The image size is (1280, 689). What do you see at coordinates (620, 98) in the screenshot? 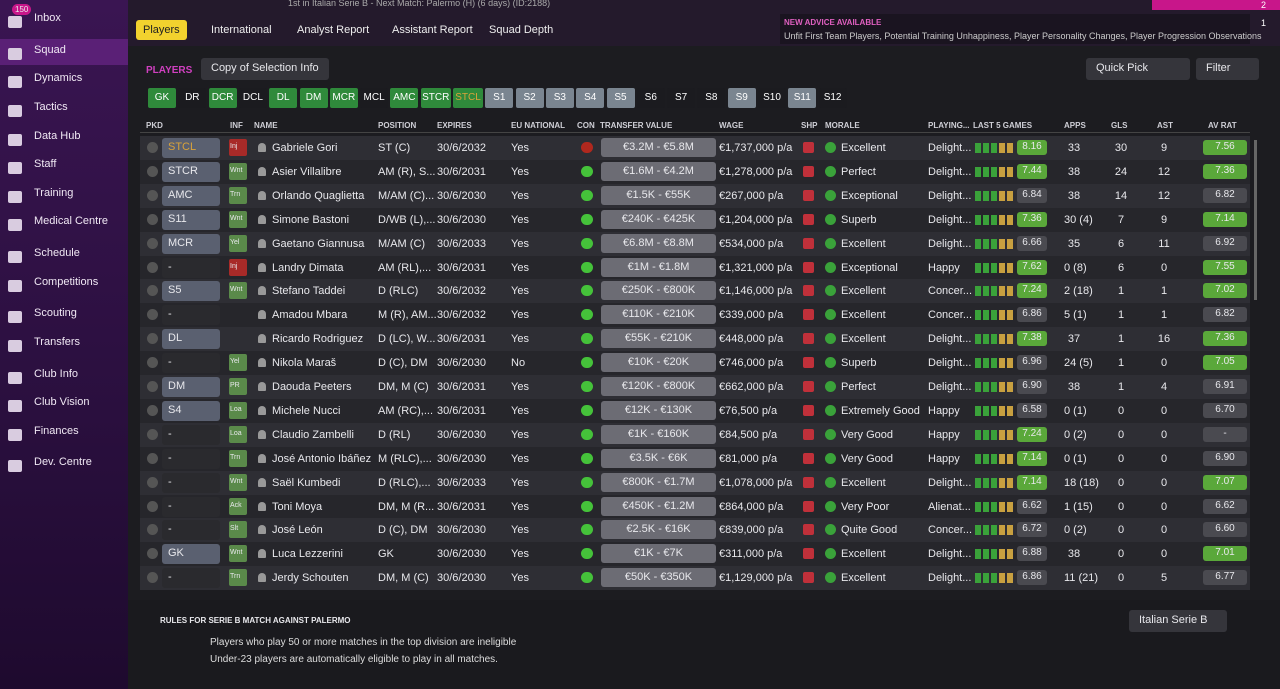
I see `position-button: S5` at bounding box center [620, 98].